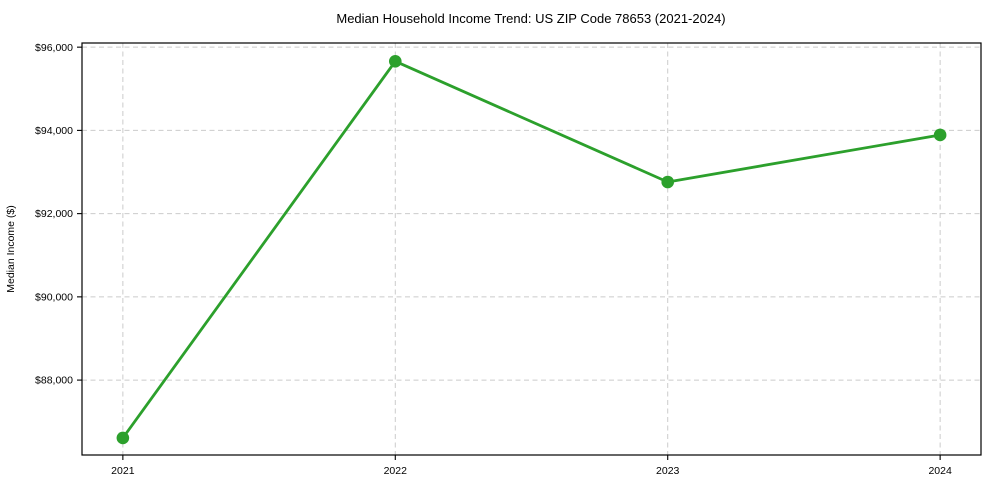  I want to click on y-tick-label: $90,000, so click(54, 297).